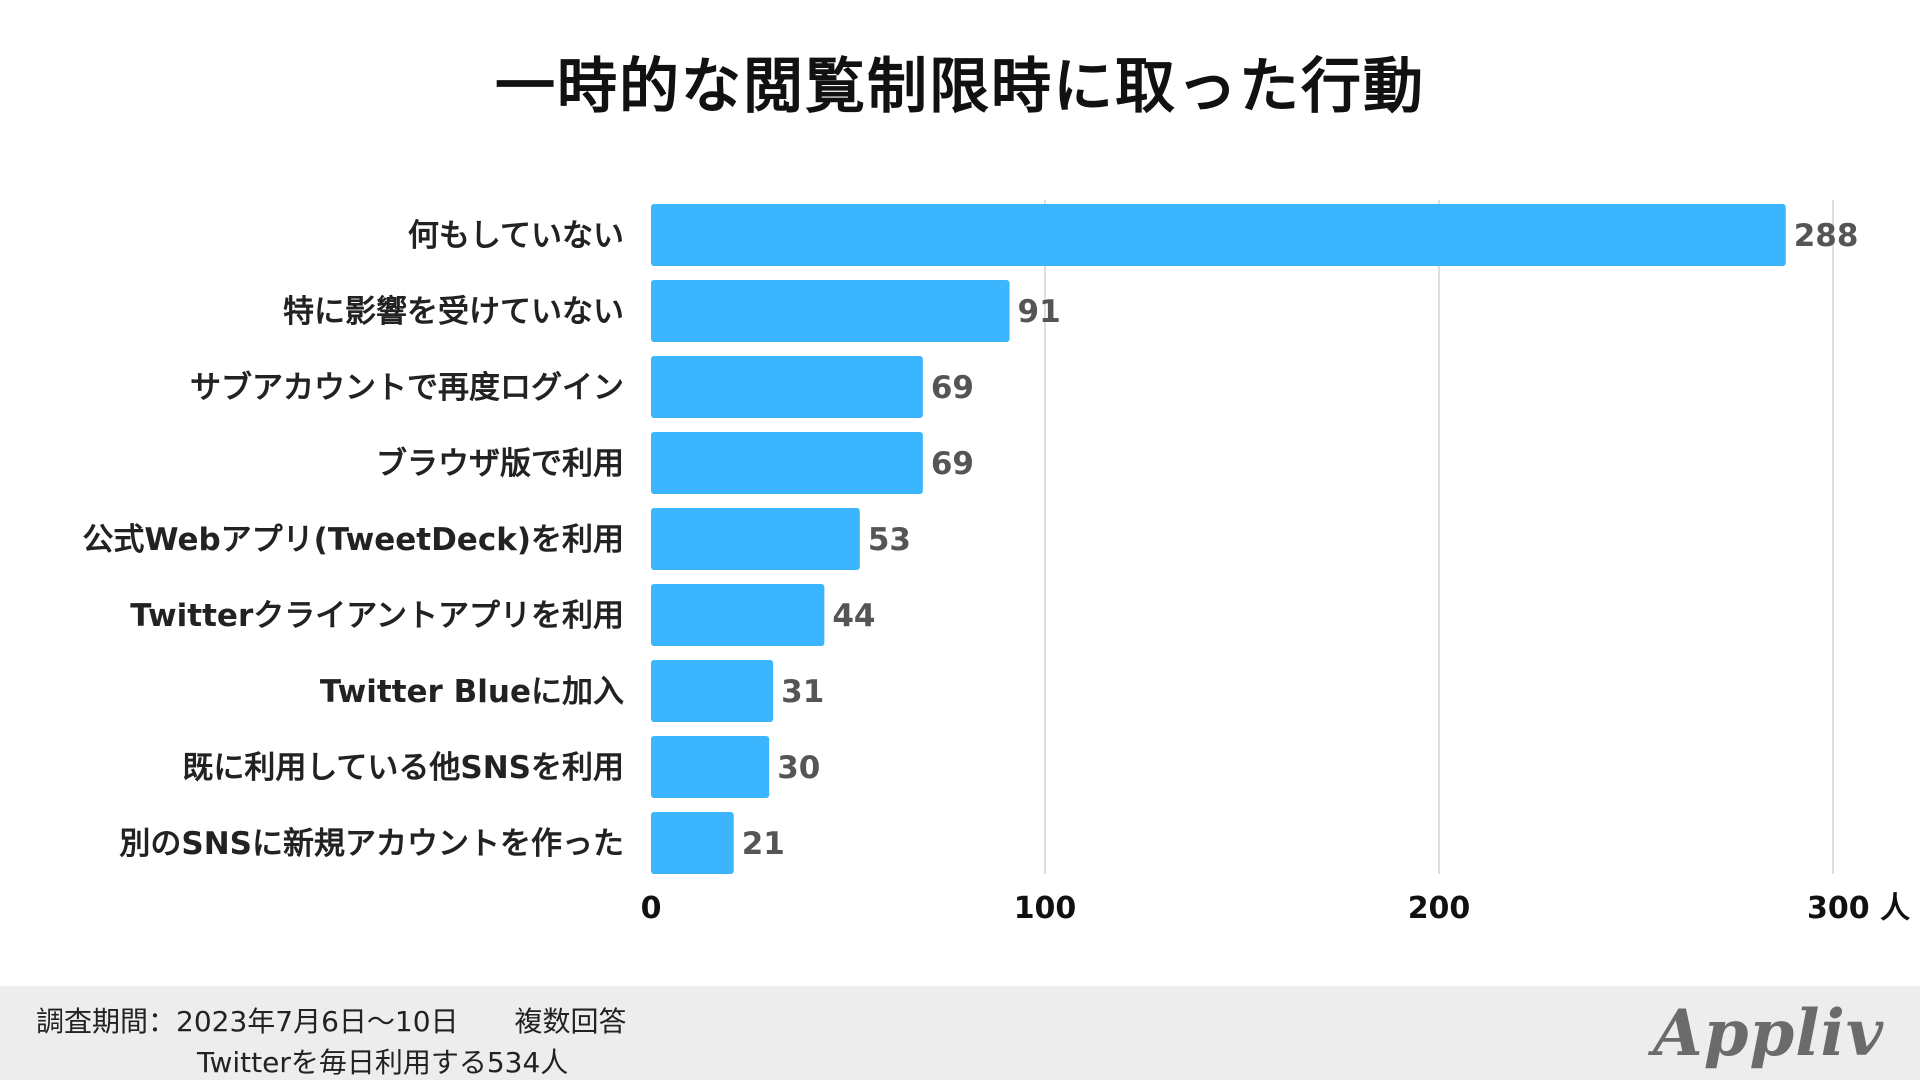 The width and height of the screenshot is (1920, 1081). I want to click on bar-value-label: 288, so click(1826, 236).